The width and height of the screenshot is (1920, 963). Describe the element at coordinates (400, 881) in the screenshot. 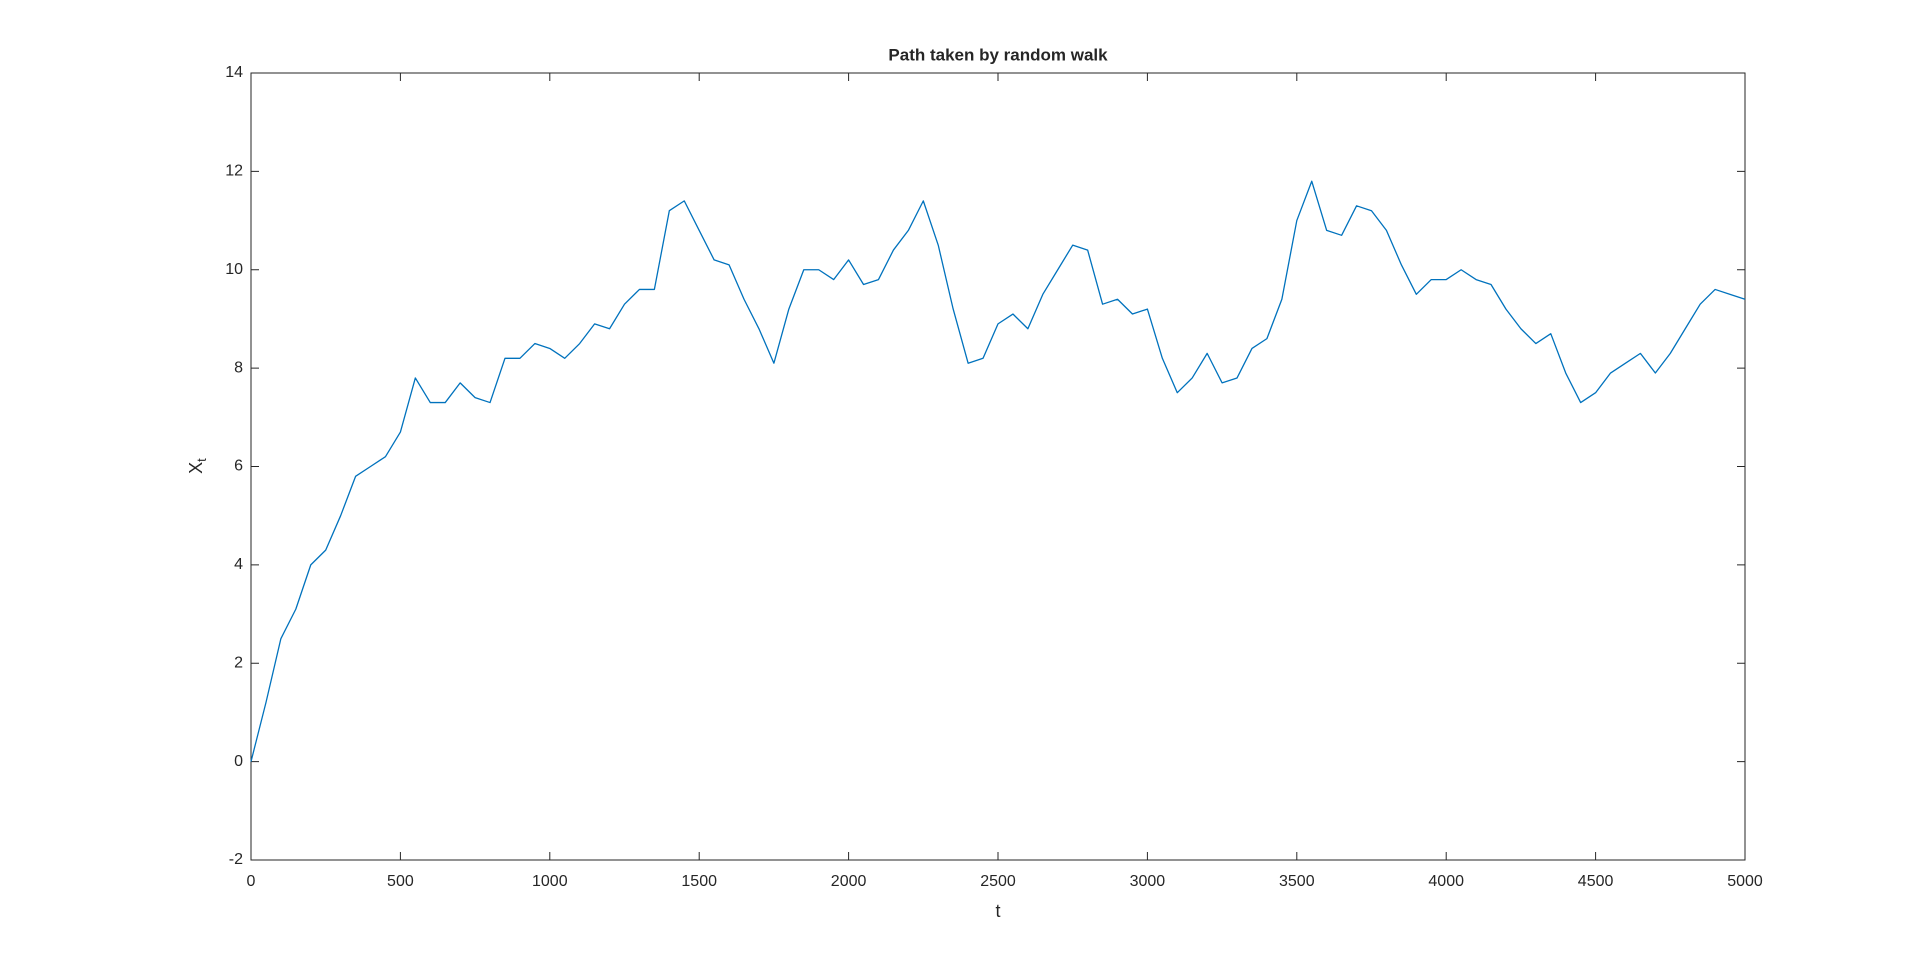

I see `x-tick-label: 500` at that location.